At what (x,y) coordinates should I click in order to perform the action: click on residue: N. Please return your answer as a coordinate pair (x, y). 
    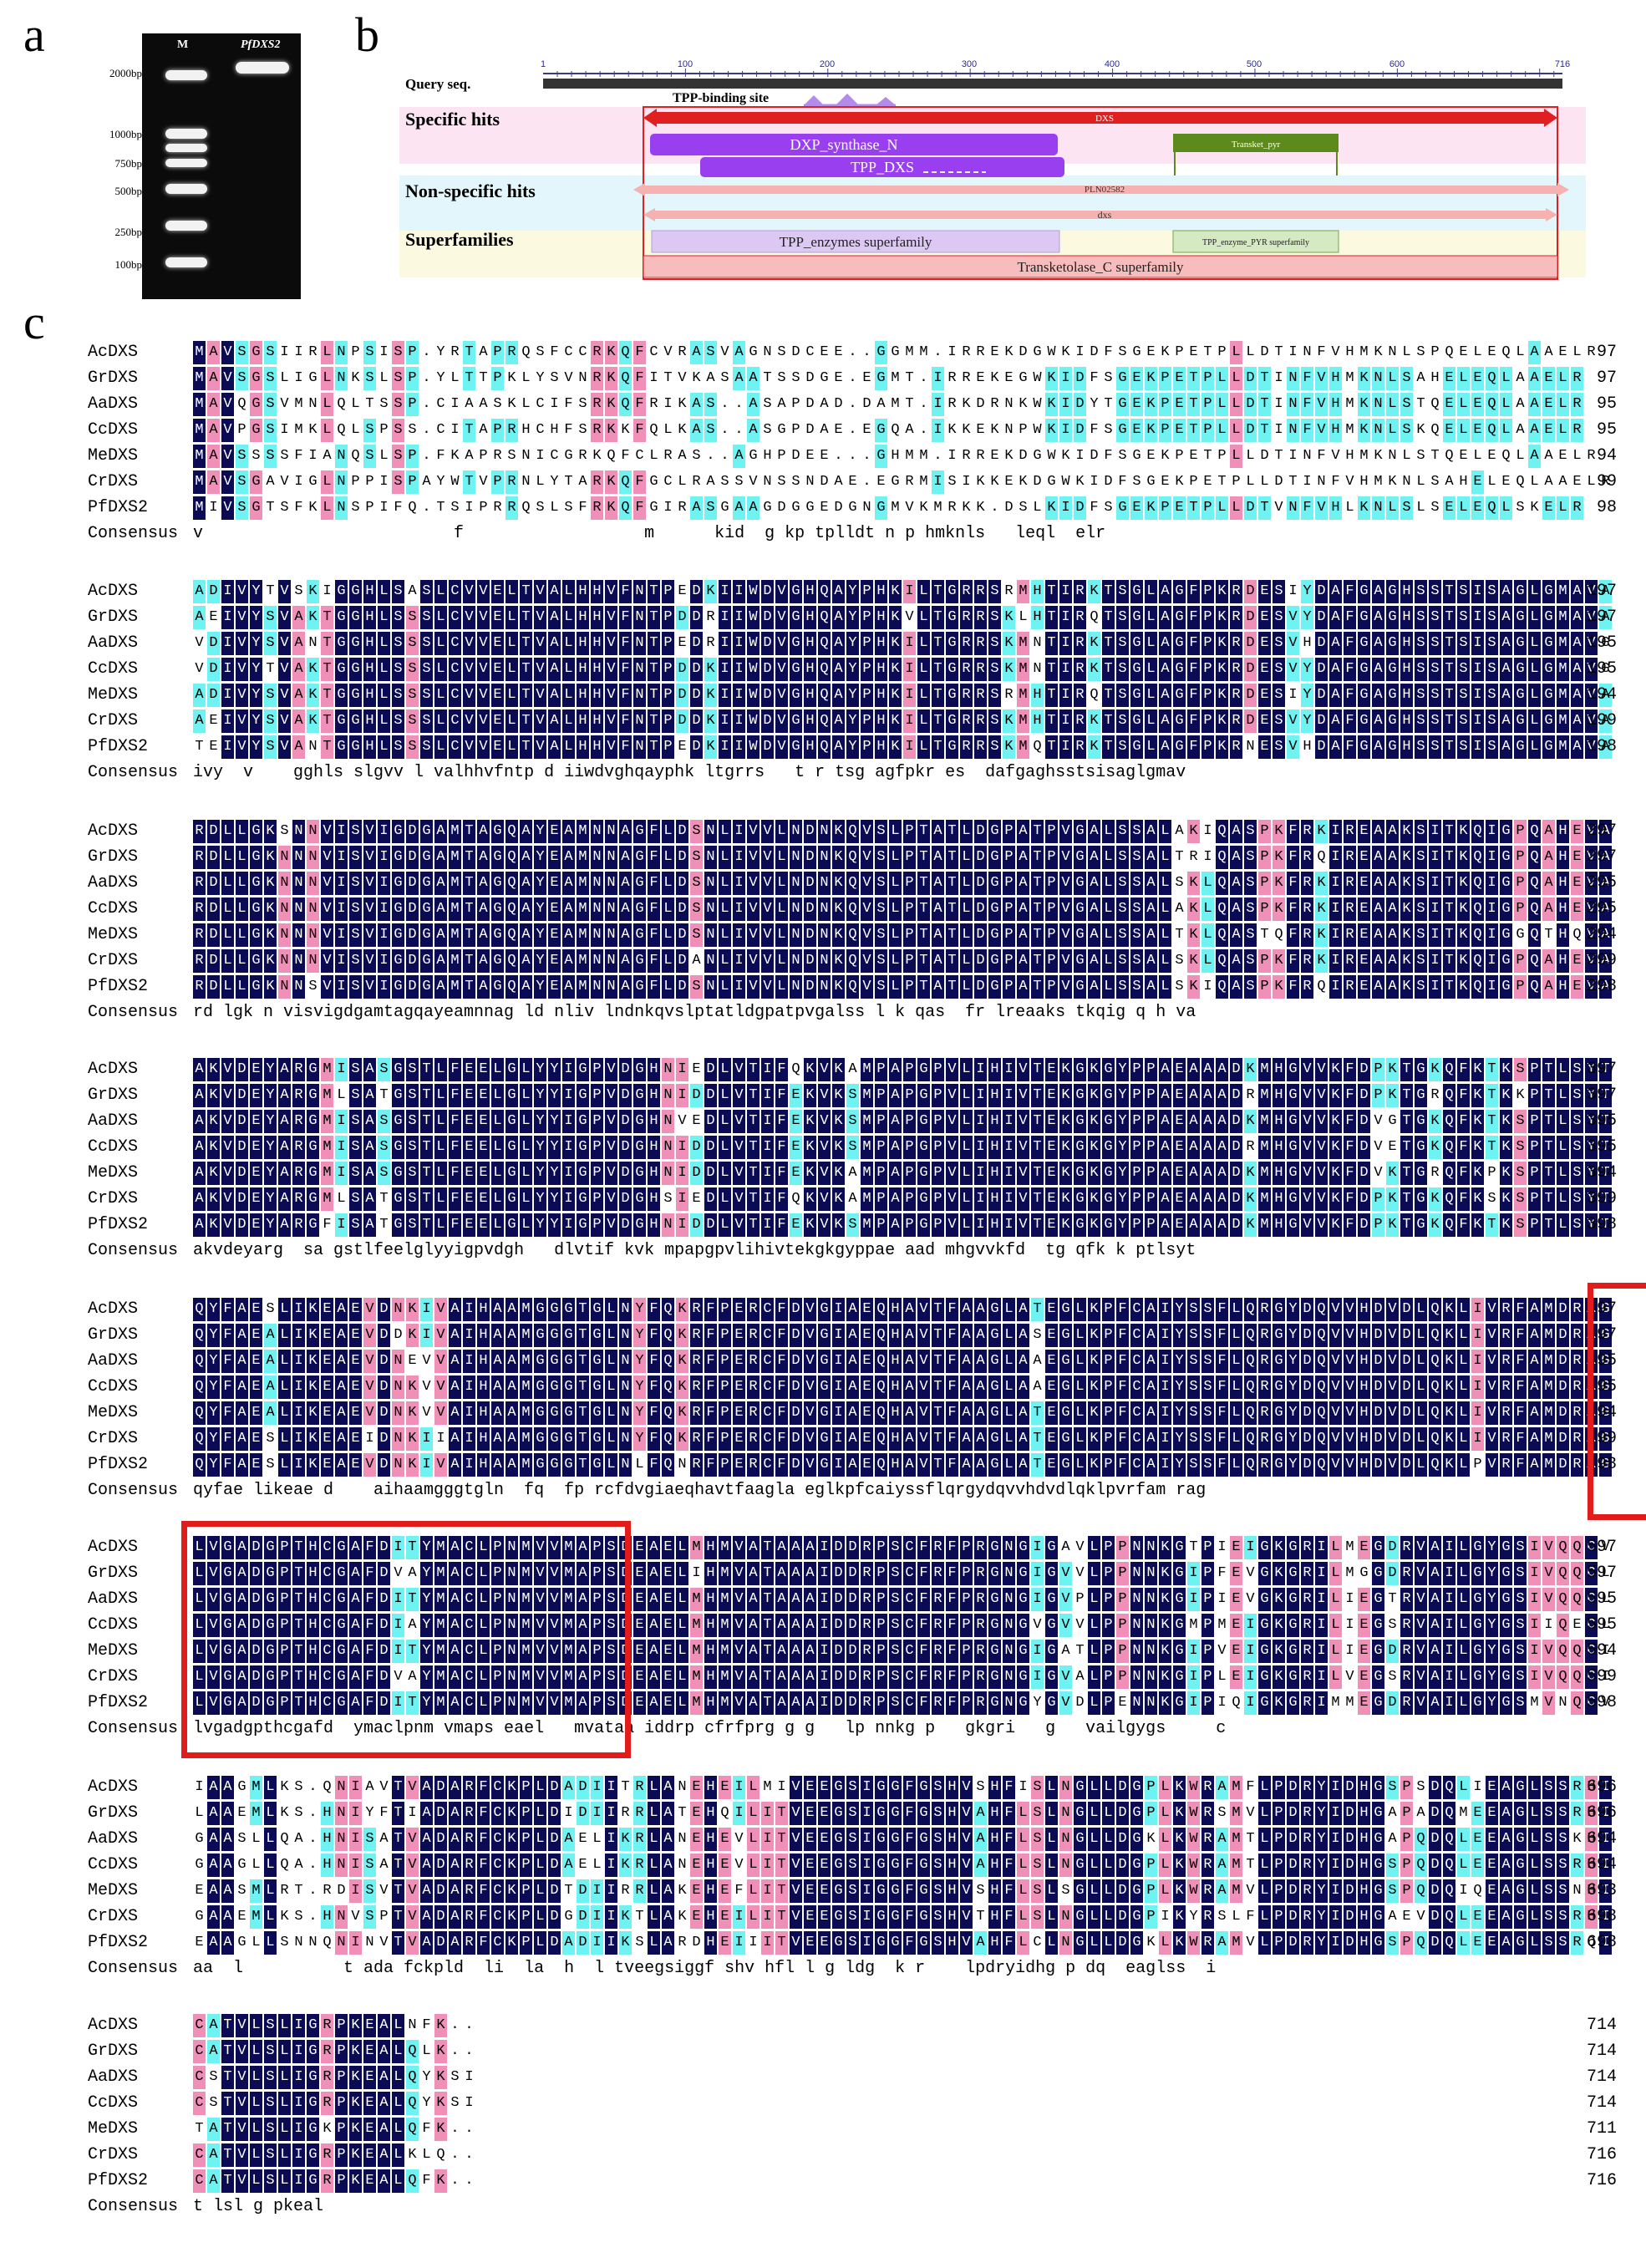
    Looking at the image, I should click on (1136, 1547).